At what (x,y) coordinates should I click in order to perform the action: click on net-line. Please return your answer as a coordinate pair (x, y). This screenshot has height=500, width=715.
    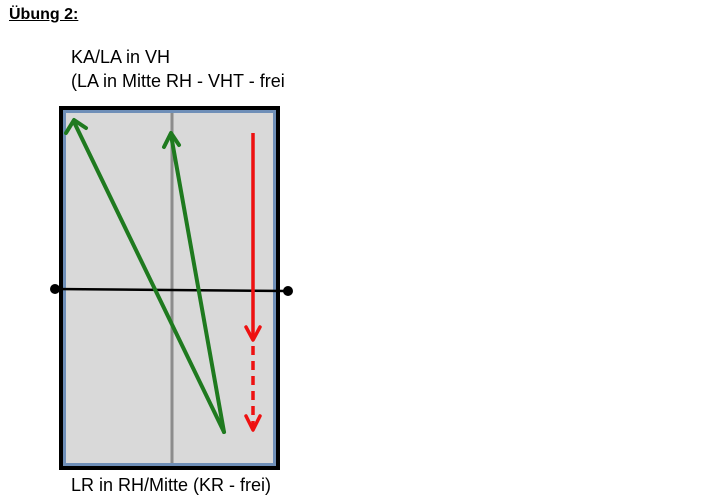
    Looking at the image, I should click on (171, 290).